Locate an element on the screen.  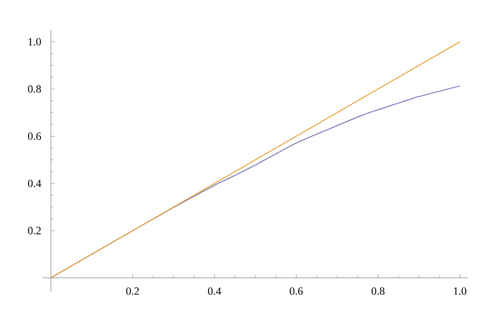
y-tick-label: 0.4 is located at coordinates (35, 184).